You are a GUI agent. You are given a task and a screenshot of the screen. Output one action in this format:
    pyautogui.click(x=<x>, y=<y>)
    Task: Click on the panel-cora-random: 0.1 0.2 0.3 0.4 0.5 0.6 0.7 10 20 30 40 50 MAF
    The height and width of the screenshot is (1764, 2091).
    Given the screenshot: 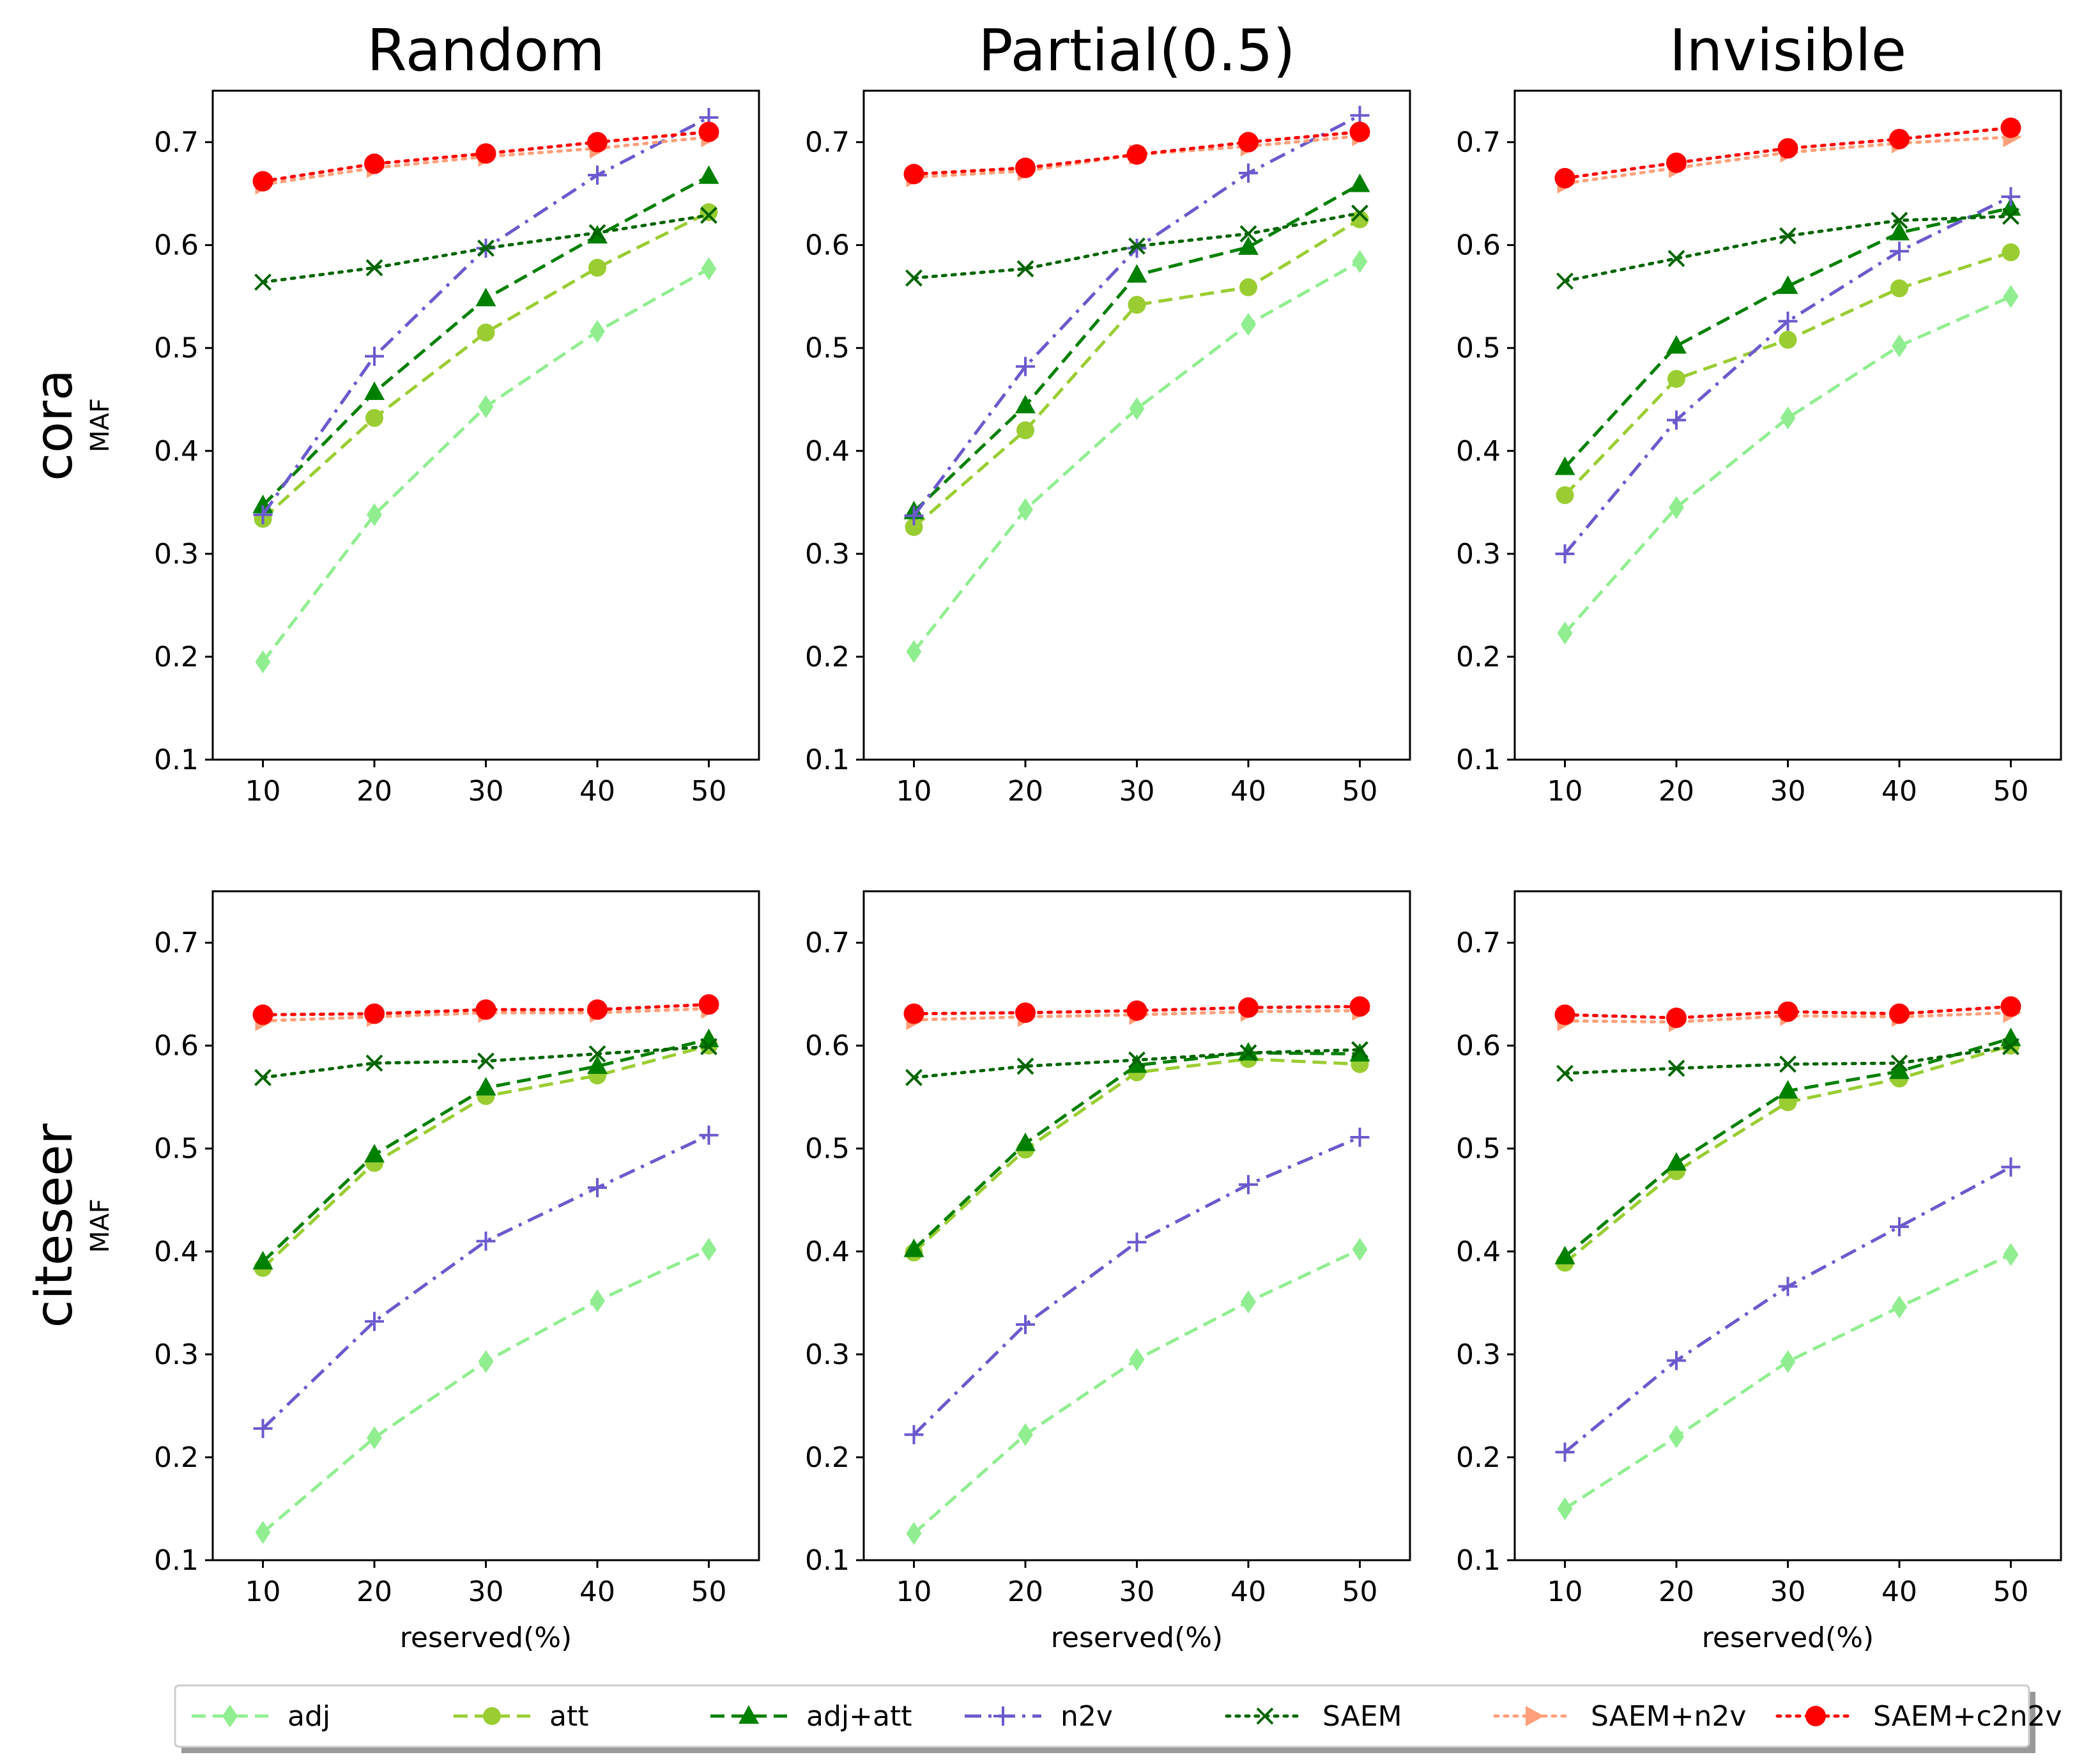 What is the action you would take?
    pyautogui.click(x=423, y=448)
    